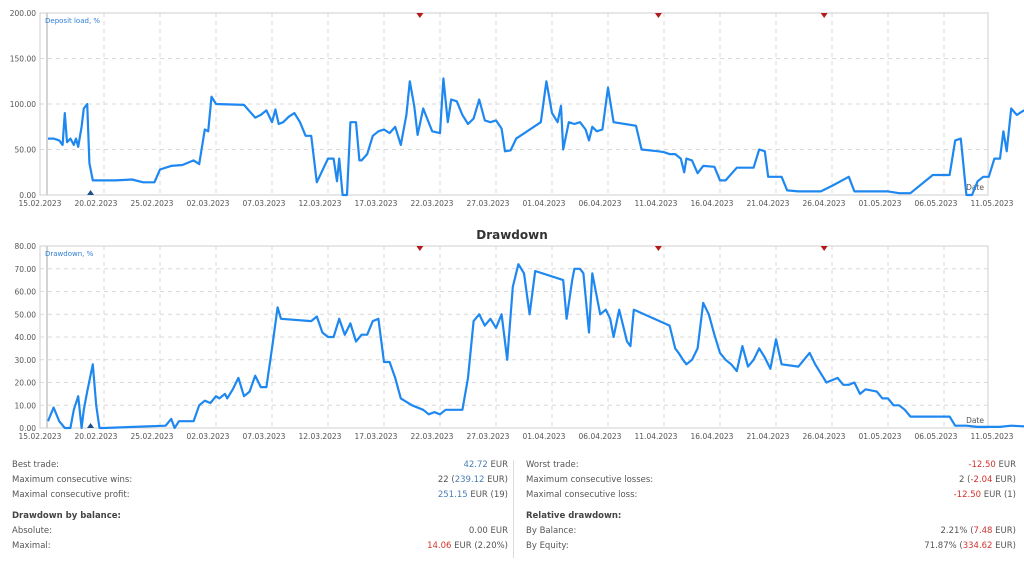 The height and width of the screenshot is (563, 1024). What do you see at coordinates (260, 465) in the screenshot?
I see `stat-row-best-trade: Best trade: 42.72 EUR` at bounding box center [260, 465].